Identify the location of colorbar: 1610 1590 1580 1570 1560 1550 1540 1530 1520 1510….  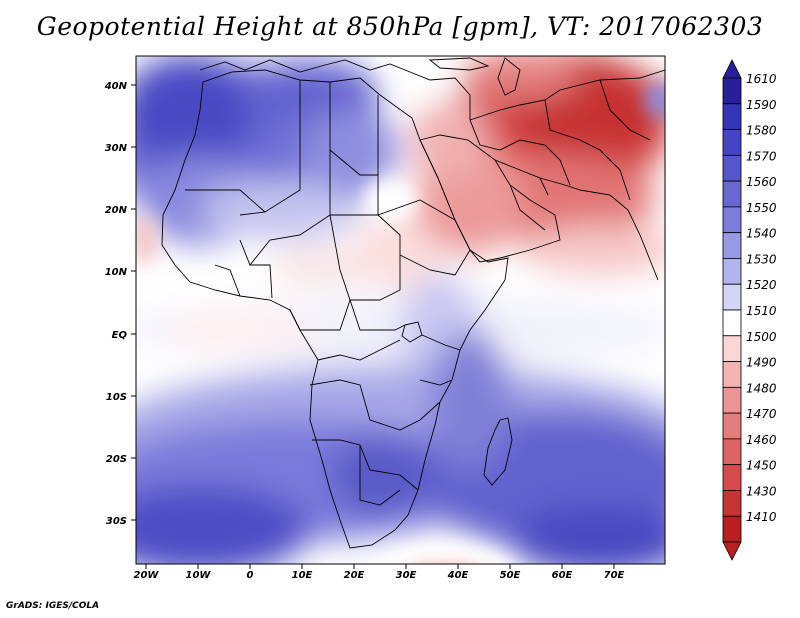
(749, 310).